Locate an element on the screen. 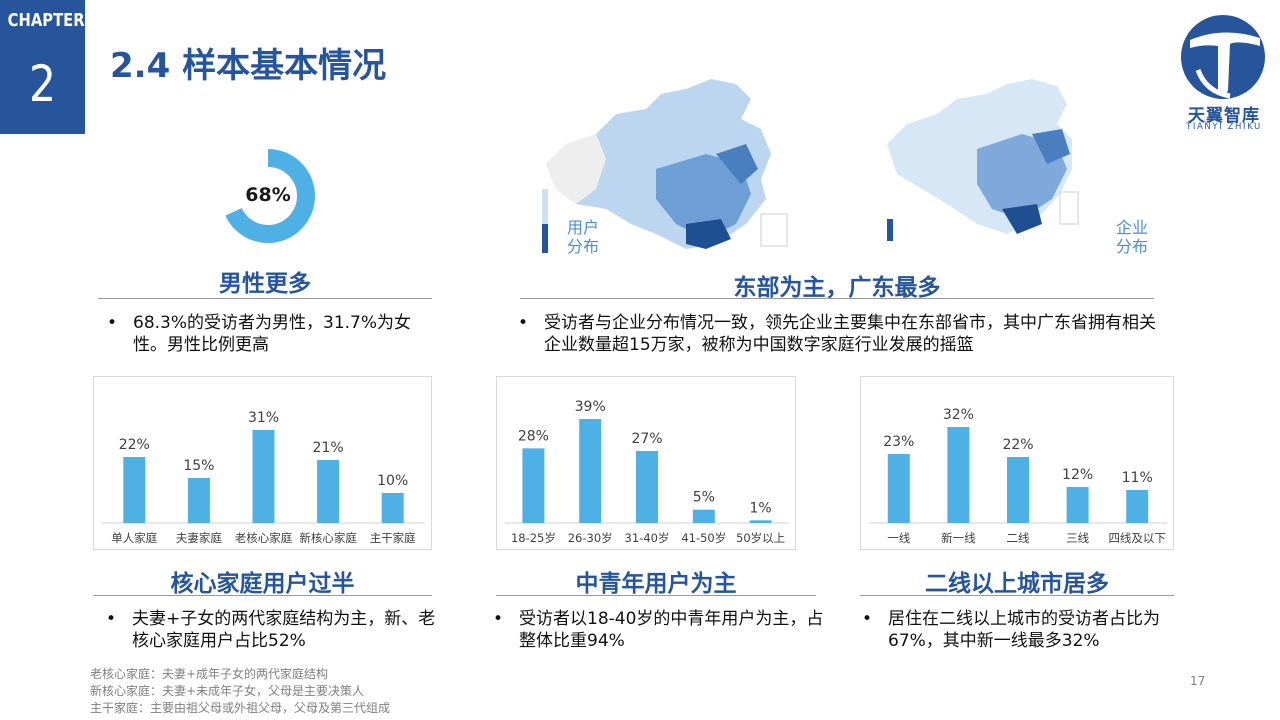  user-map-label: 用户 分布 is located at coordinates (582, 237).